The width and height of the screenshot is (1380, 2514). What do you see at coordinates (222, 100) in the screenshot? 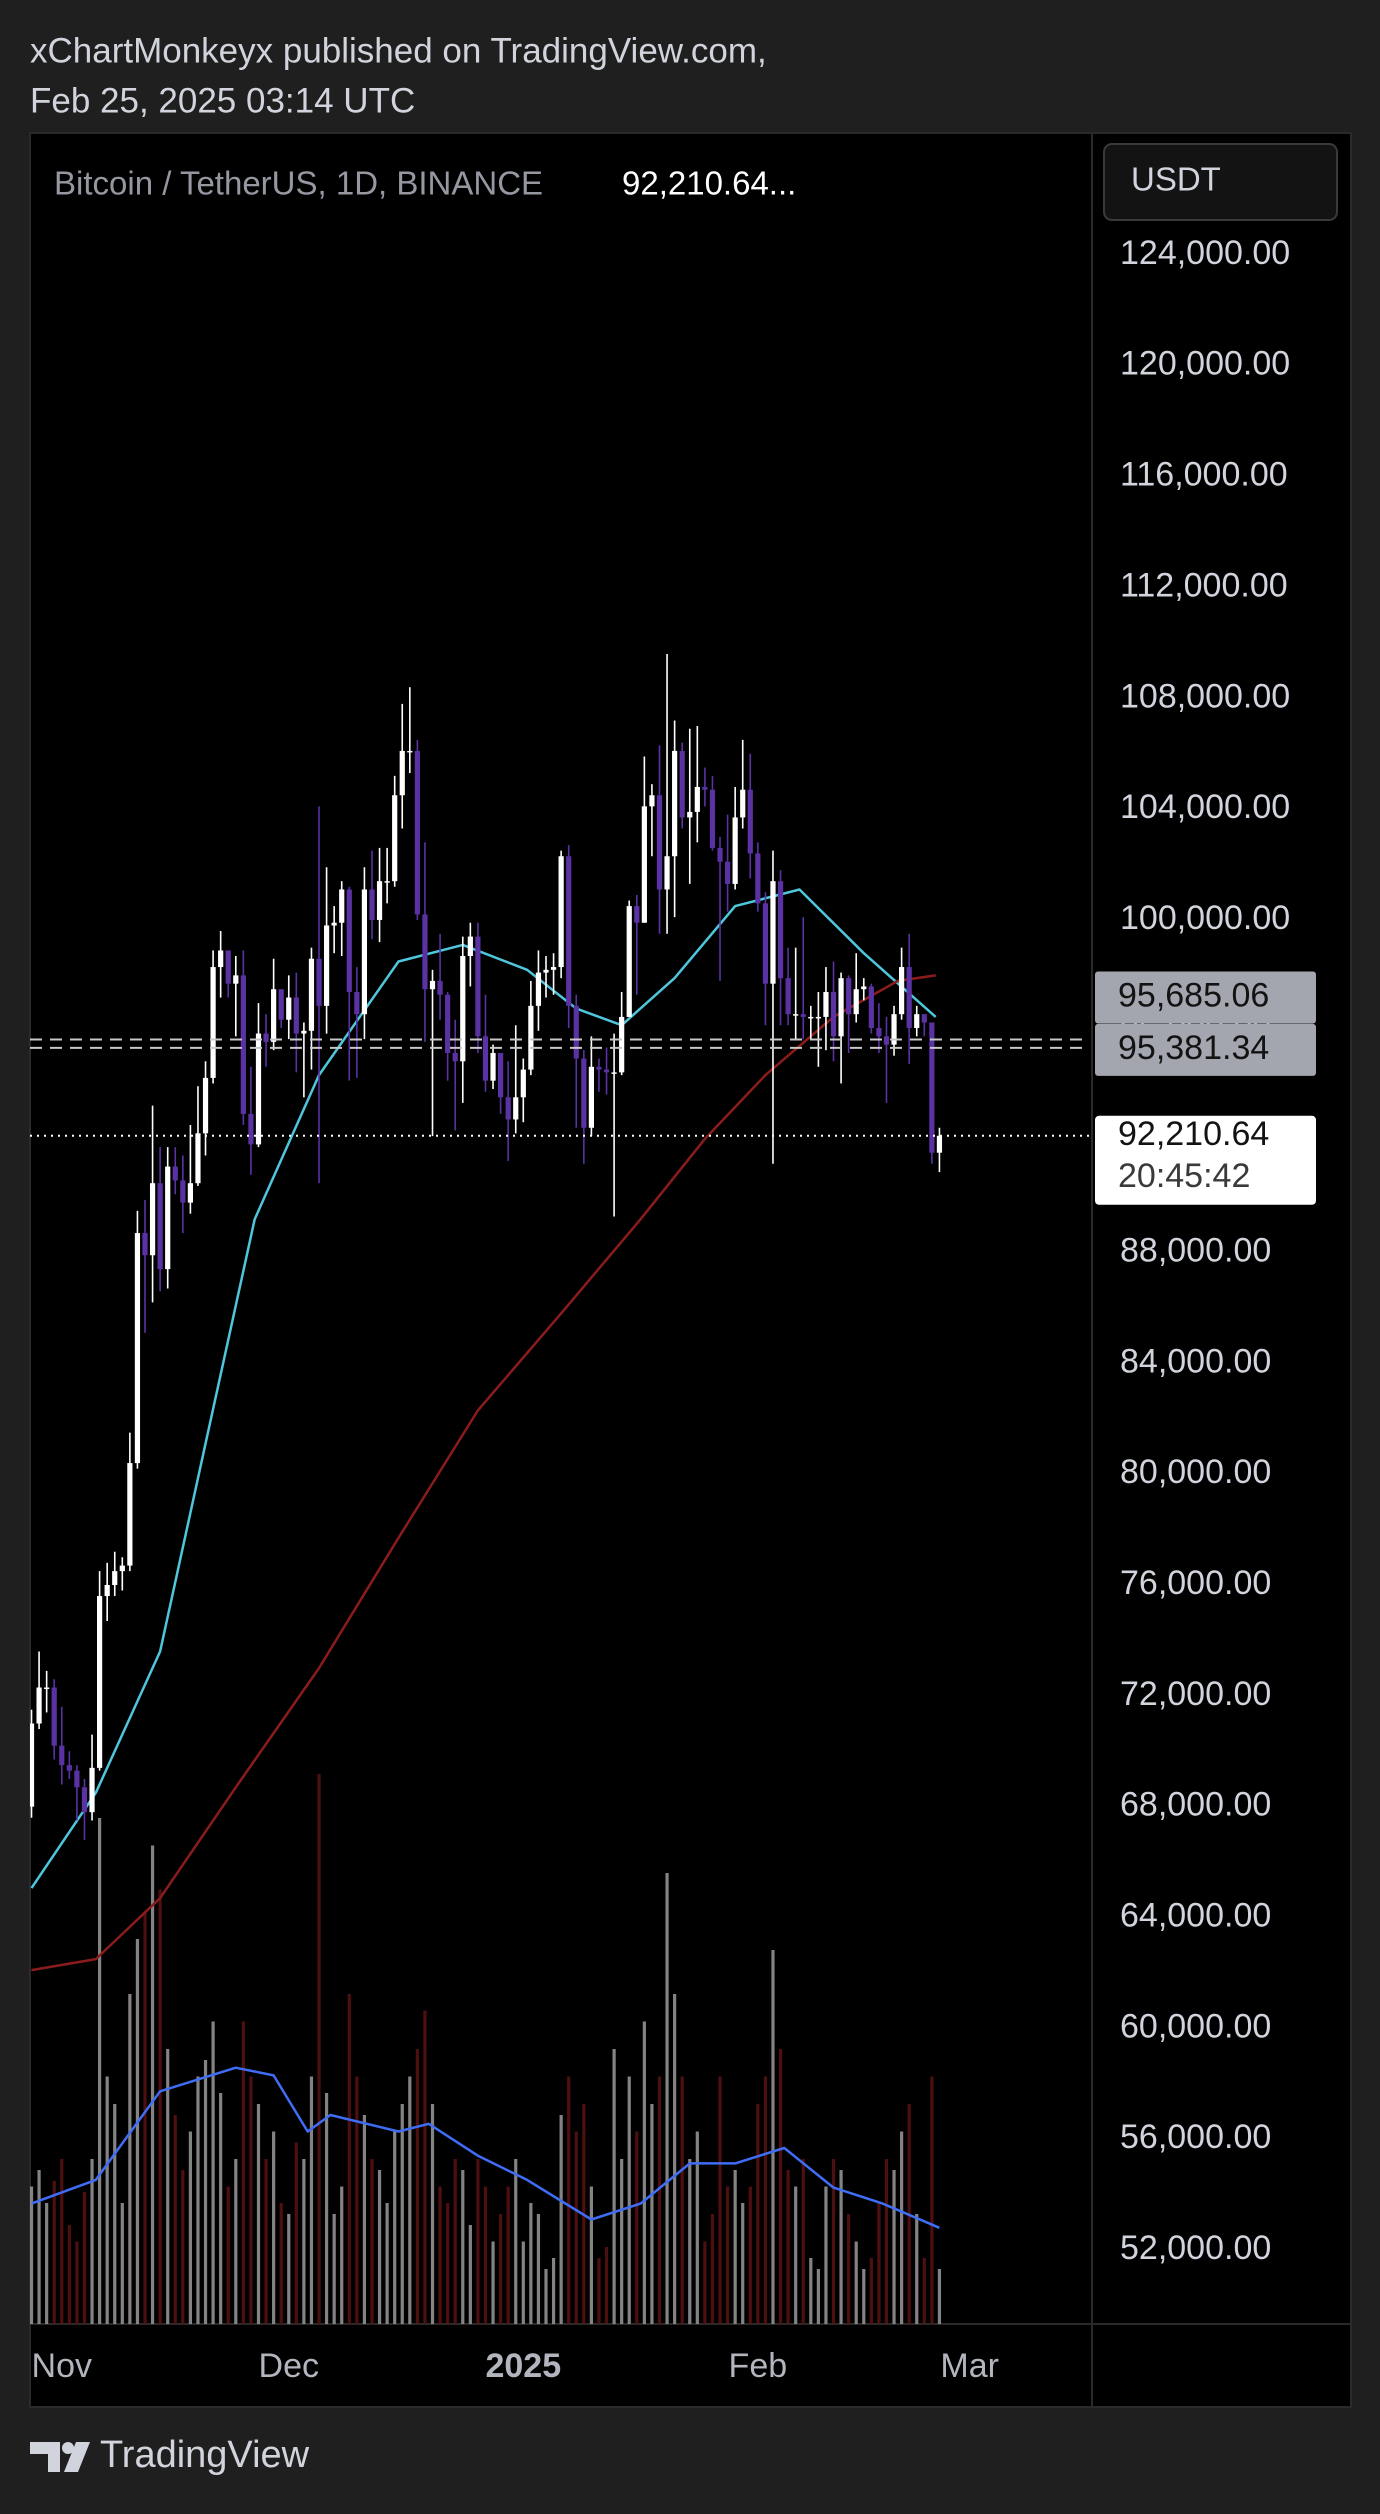
I see `publish-date: Feb 25, 2025 03:14 UTC` at bounding box center [222, 100].